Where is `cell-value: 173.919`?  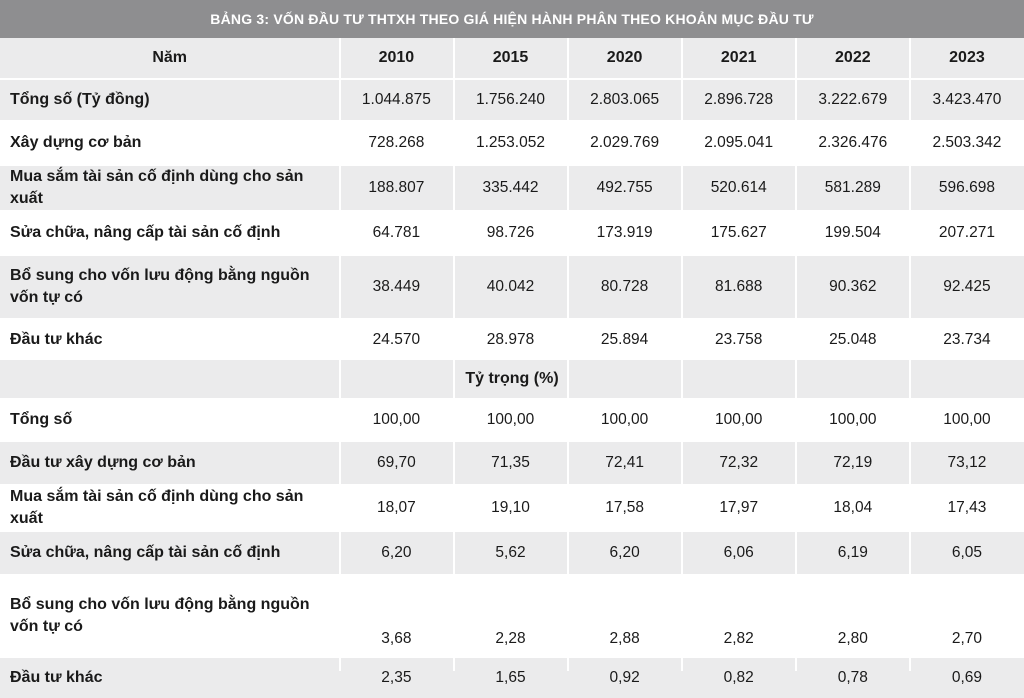
cell-value: 173.919 is located at coordinates (624, 232).